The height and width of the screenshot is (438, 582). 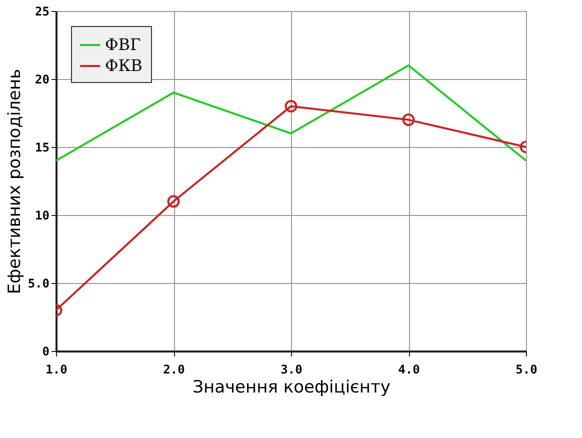 I want to click on legend-label: ФВГ, so click(x=123, y=44).